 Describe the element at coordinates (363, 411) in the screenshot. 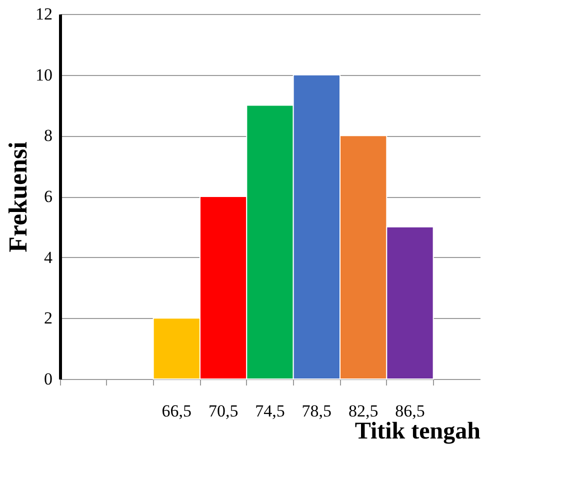

I see `x-tick-label: 82,5` at that location.